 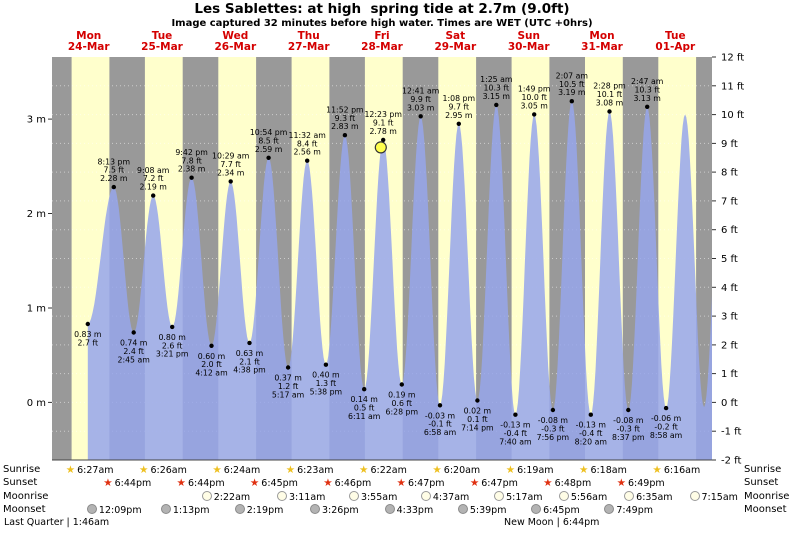 What do you see at coordinates (420, 107) in the screenshot?
I see `high-tide-meters: 3.03 m` at bounding box center [420, 107].